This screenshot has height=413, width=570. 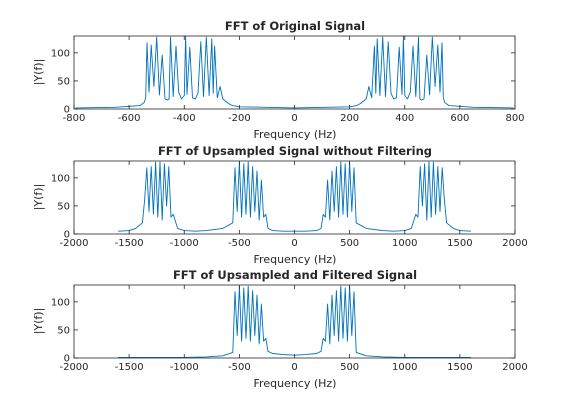 I want to click on x-tick-label: 200, so click(x=349, y=118).